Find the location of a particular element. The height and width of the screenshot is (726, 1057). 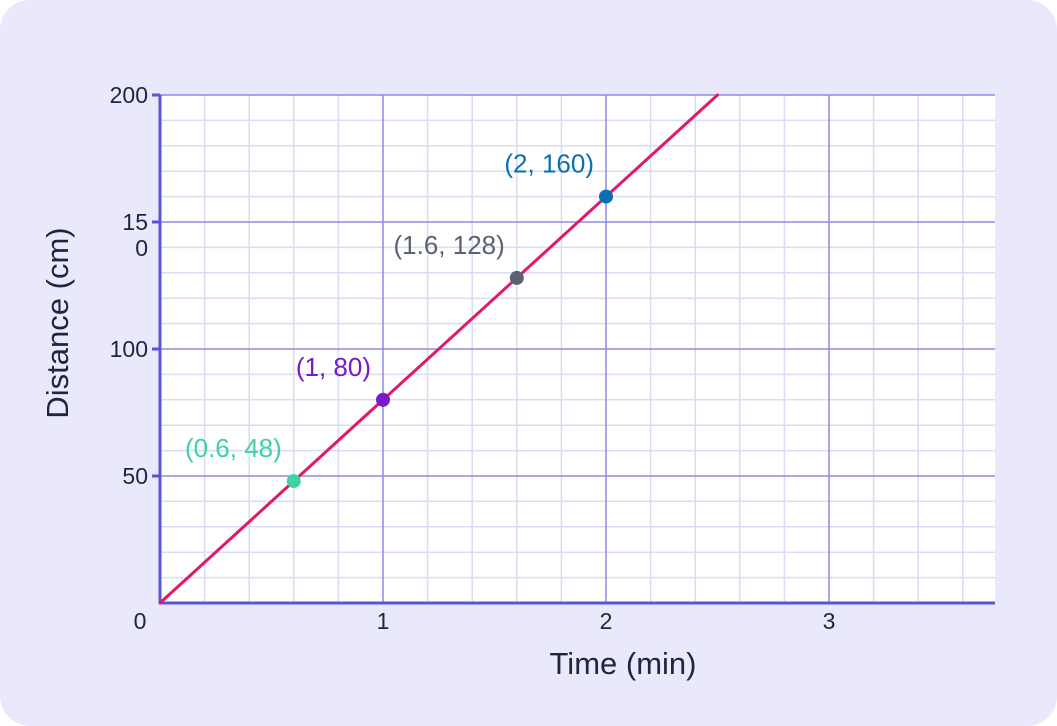

y-tick-label: 15 0 is located at coordinates (135, 235).